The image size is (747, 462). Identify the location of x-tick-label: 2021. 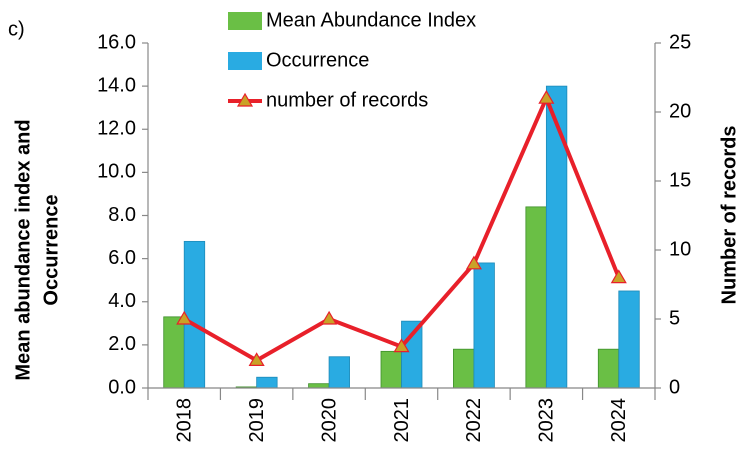
(402, 420).